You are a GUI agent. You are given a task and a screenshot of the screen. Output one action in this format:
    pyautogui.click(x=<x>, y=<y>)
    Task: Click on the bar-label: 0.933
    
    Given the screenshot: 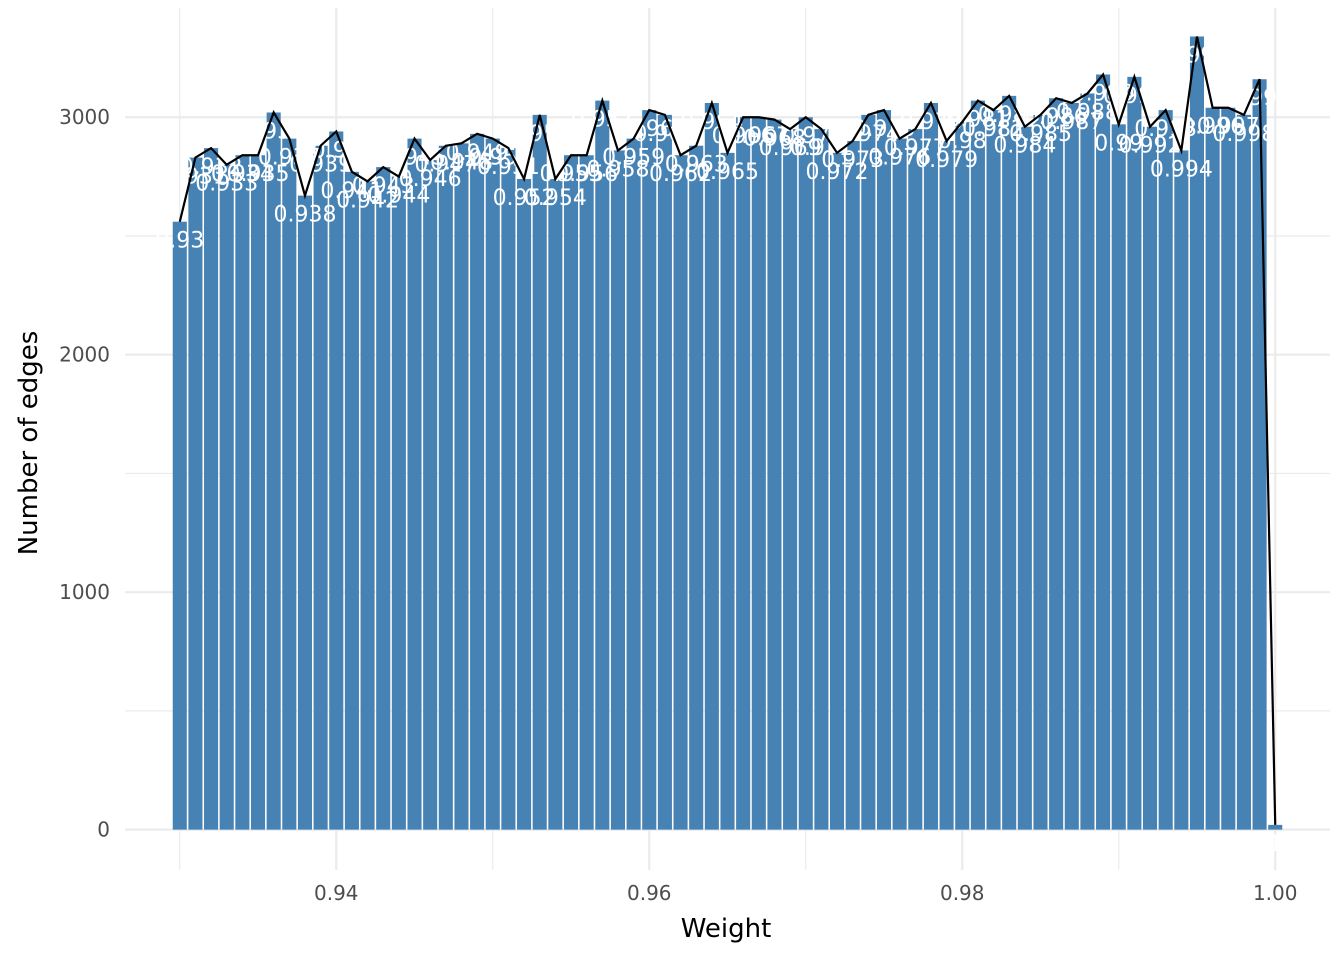 What is the action you would take?
    pyautogui.click(x=226, y=184)
    